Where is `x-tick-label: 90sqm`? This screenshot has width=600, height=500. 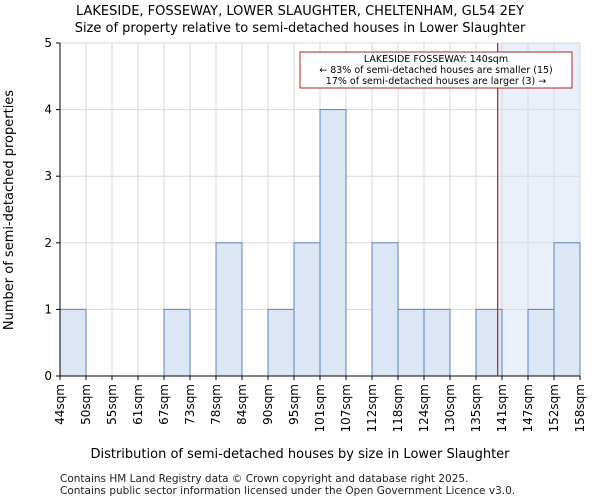 x-tick-label: 90sqm is located at coordinates (268, 404).